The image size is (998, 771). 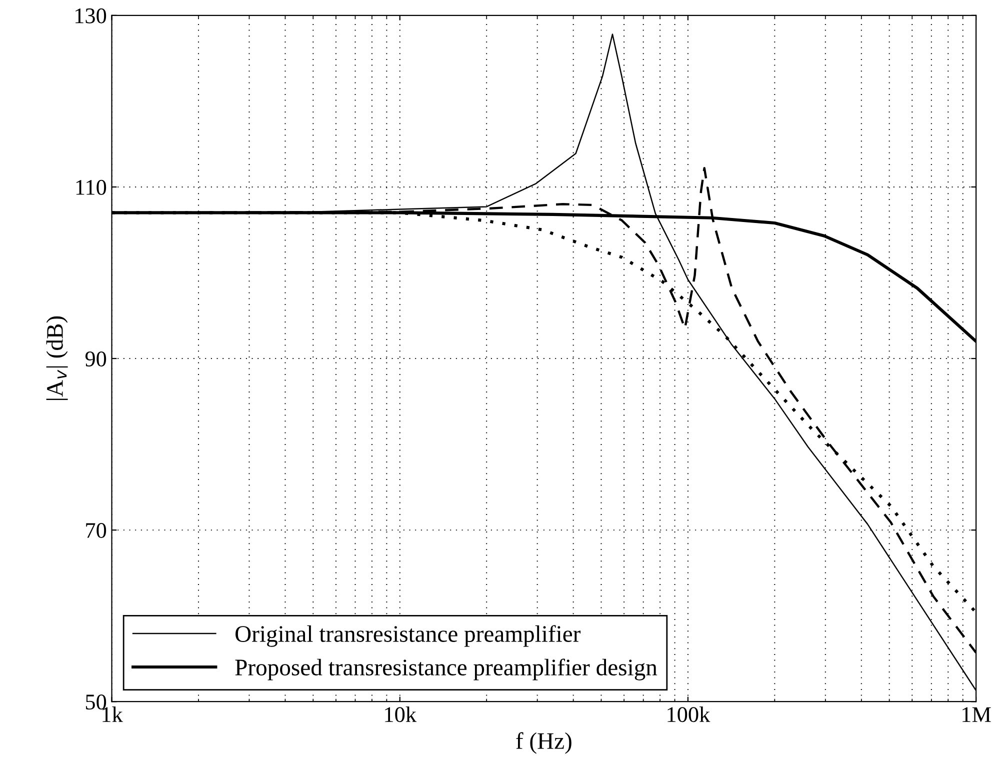 I want to click on y-tick-label: 110, so click(x=91, y=187).